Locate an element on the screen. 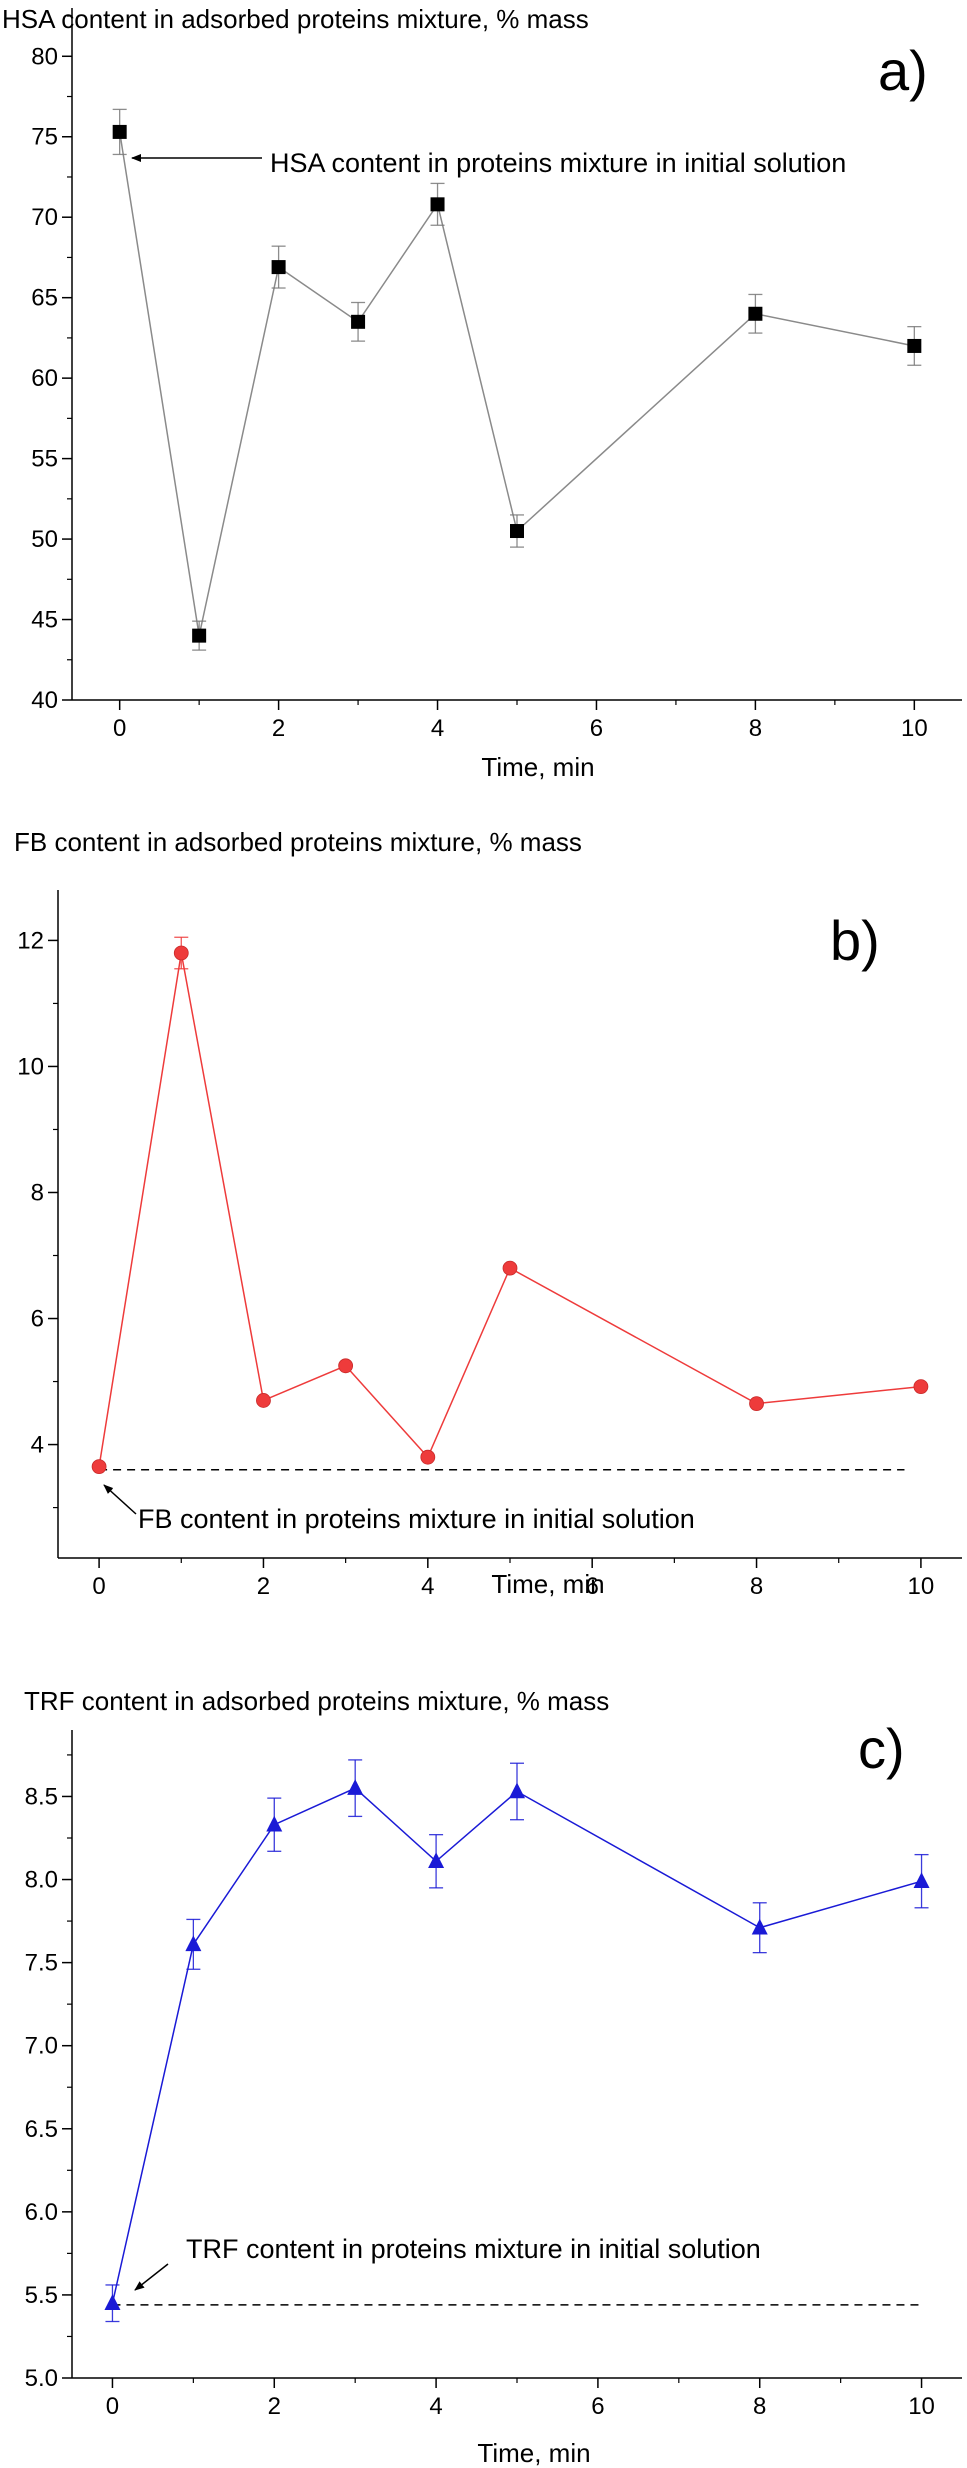  panel-a-x-tick-label: 10 is located at coordinates (914, 728).